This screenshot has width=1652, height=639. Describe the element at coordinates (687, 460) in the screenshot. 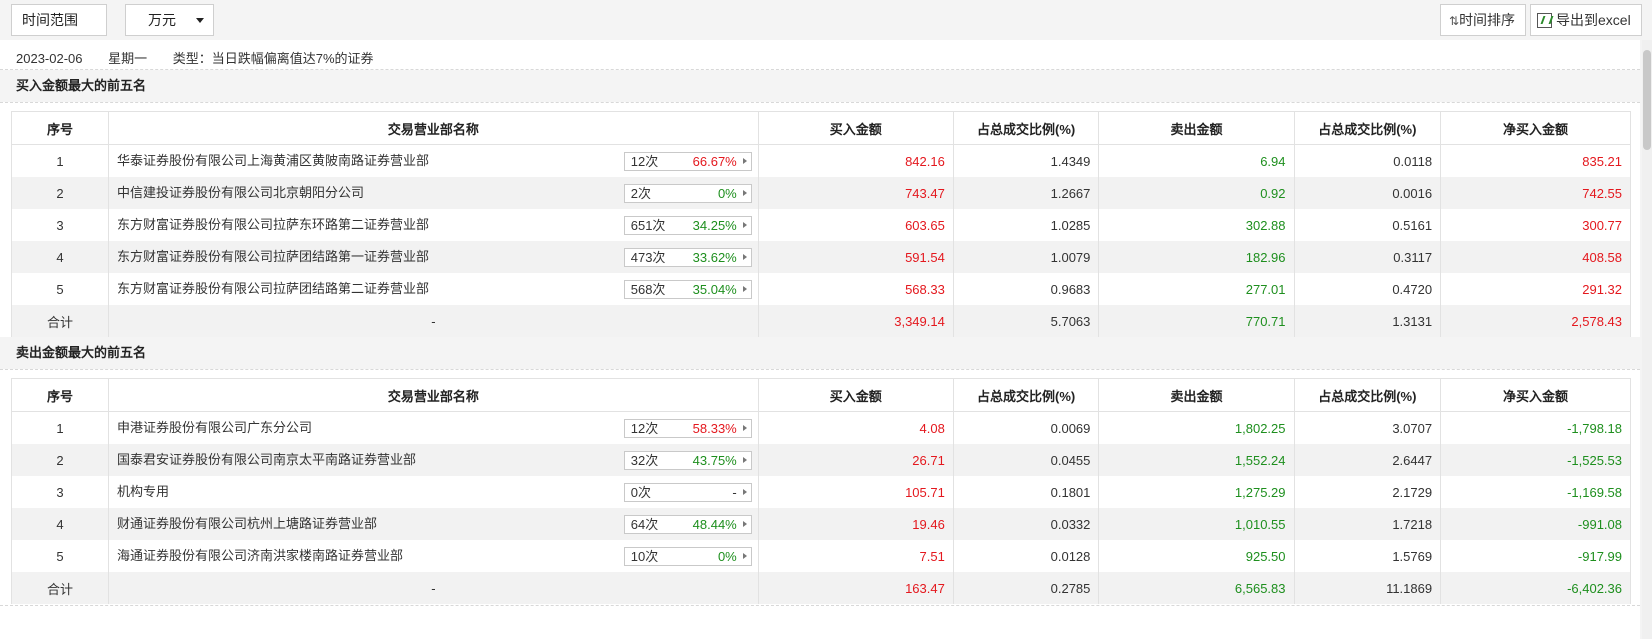

I see `listing-stats-badge: 32次 43.75%` at that location.